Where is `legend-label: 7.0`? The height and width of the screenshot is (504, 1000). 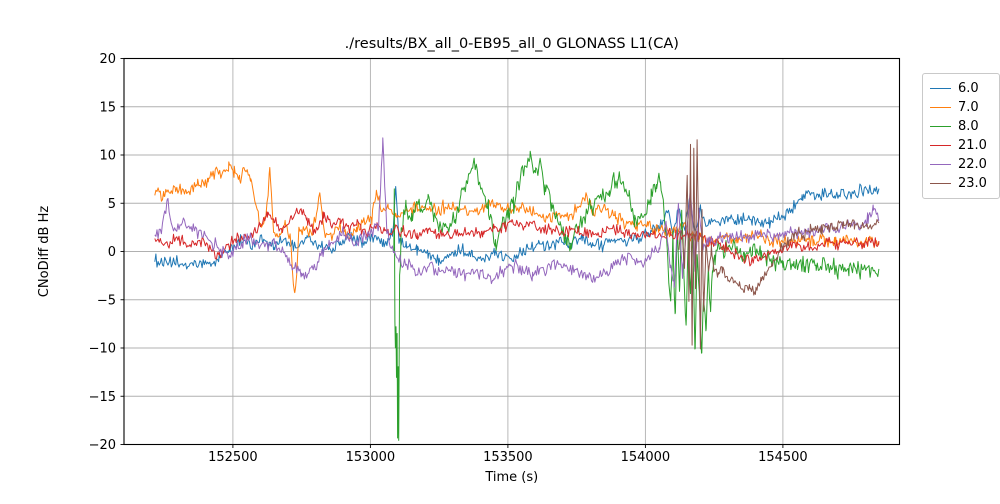
legend-label: 7.0 is located at coordinates (968, 107).